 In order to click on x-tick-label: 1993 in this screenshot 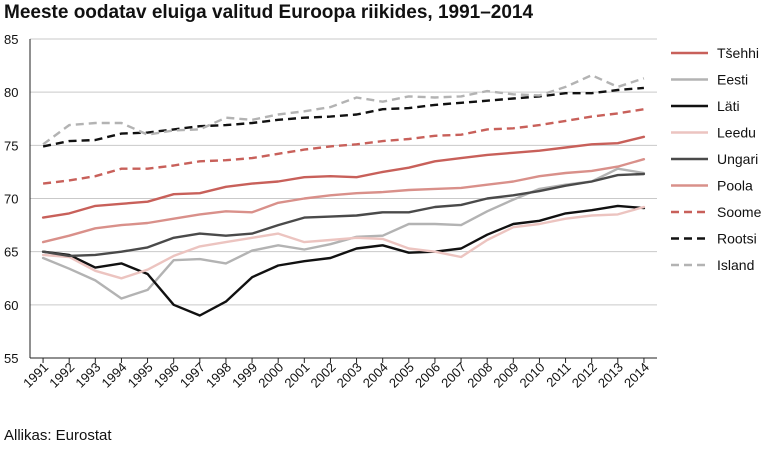, I will do `click(87, 375)`.